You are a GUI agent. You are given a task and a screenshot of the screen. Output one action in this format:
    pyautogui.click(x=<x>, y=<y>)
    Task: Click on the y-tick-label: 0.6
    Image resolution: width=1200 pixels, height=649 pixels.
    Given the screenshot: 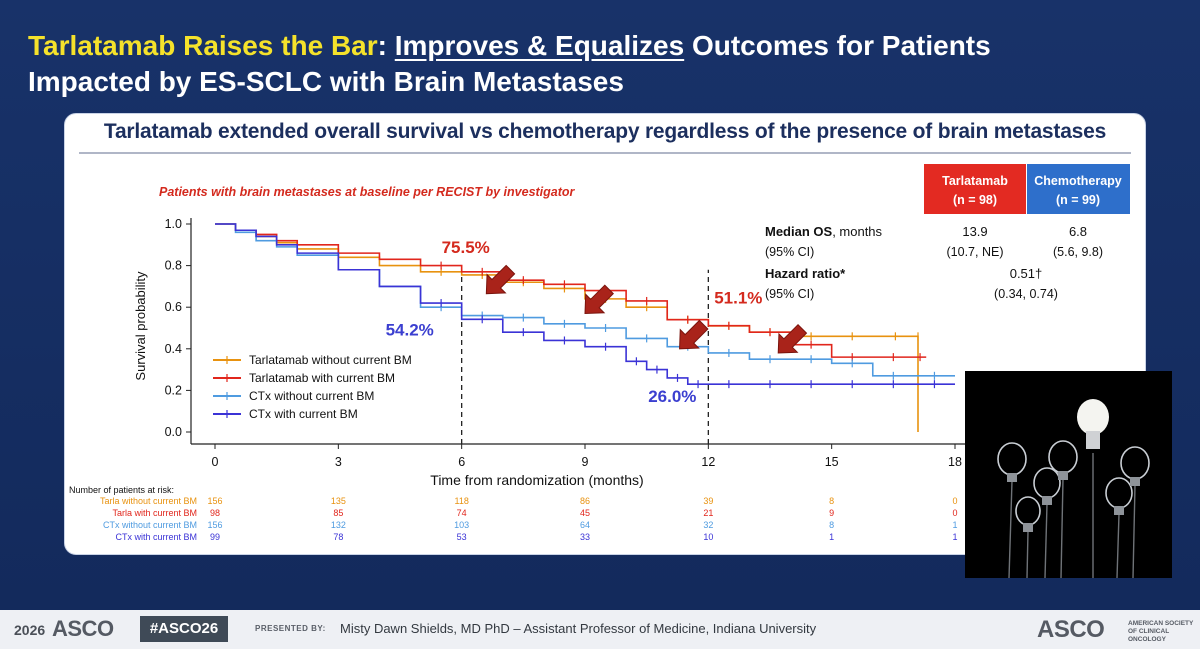 What is the action you would take?
    pyautogui.click(x=173, y=307)
    